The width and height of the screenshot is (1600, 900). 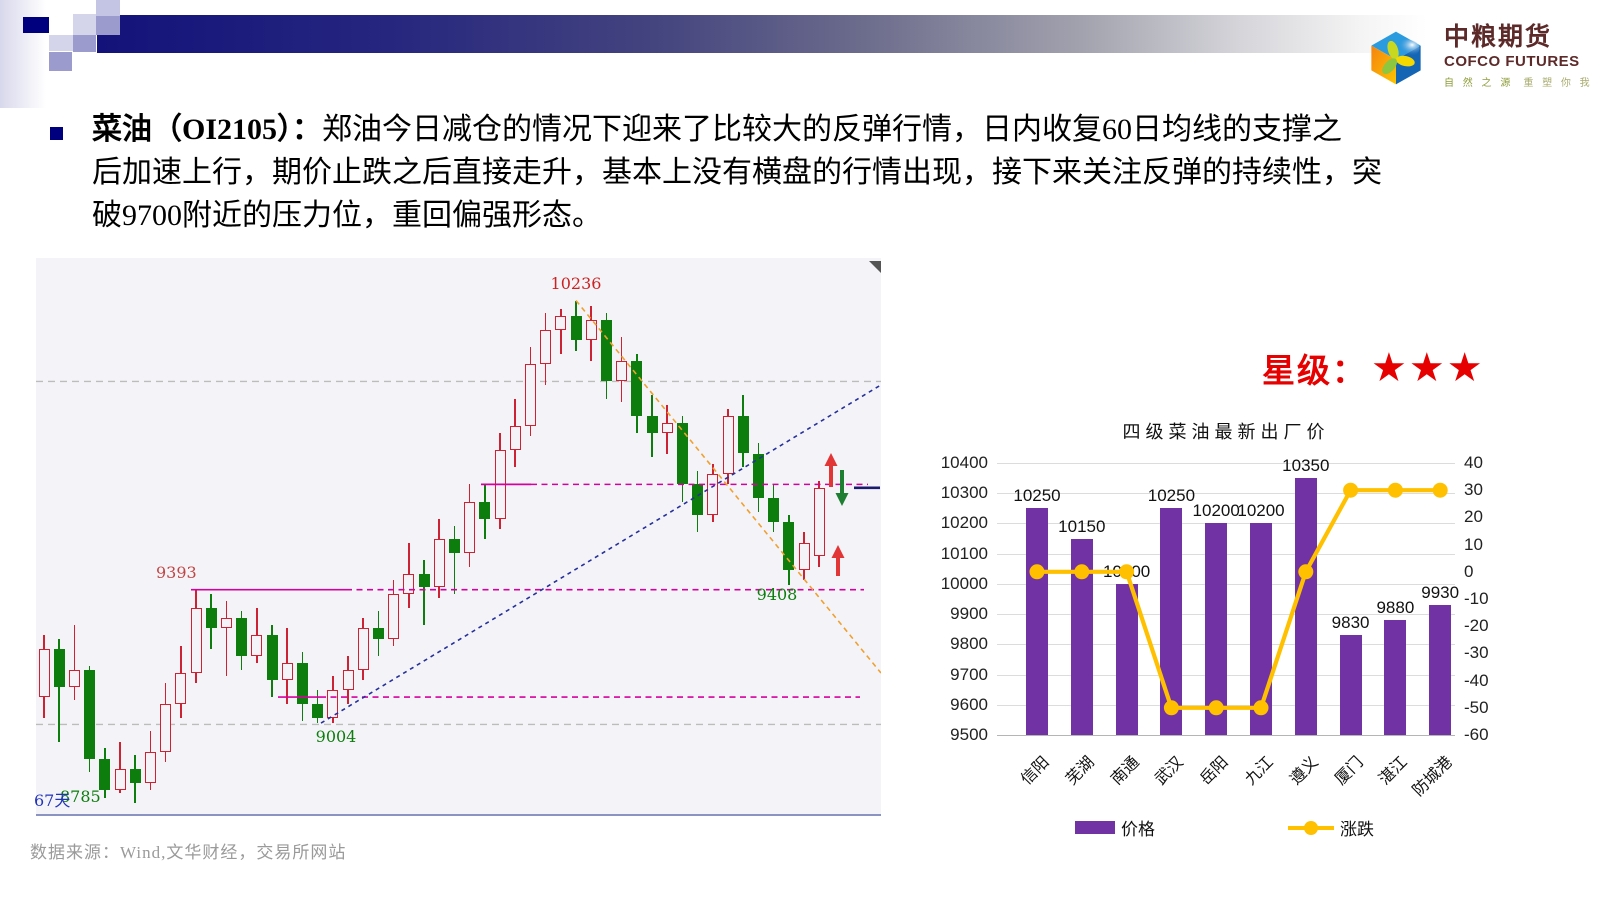 I want to click on bar-value-label: 10000, so click(x=1126, y=571).